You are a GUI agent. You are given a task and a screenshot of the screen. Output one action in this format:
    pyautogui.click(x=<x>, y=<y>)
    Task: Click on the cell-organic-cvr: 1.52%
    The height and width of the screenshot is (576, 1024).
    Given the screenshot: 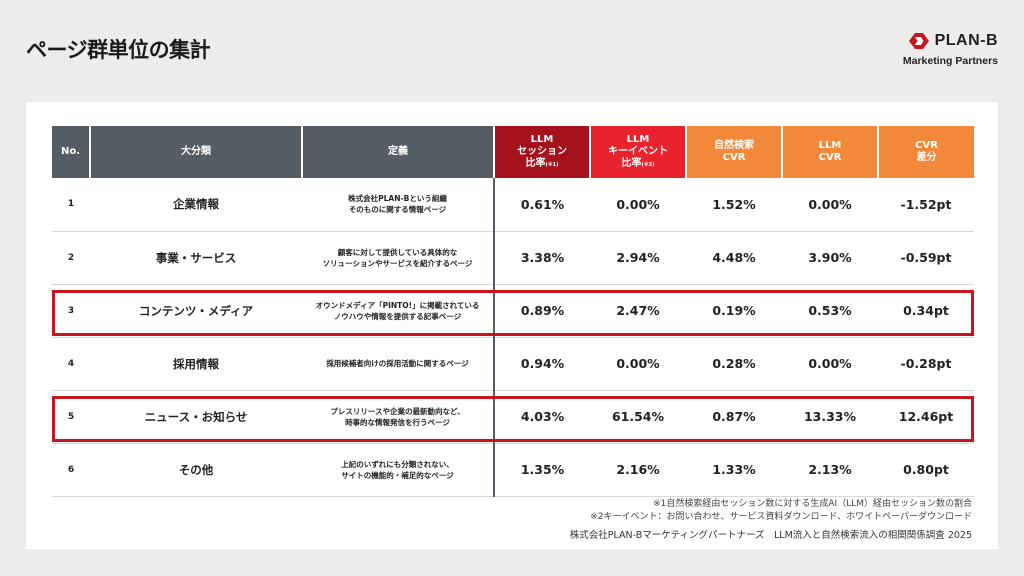 What is the action you would take?
    pyautogui.click(x=734, y=205)
    